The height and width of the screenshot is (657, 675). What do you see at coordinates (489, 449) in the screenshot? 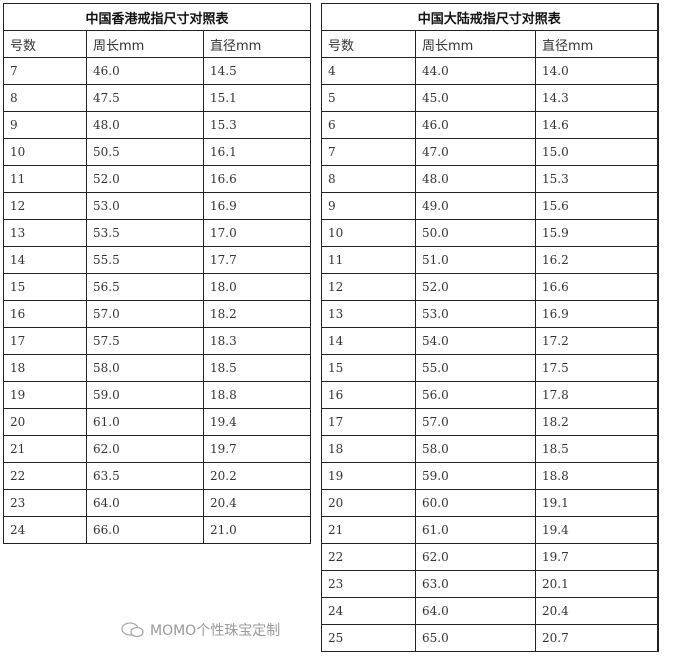
I see `table-row: 18 58.0 18.5` at bounding box center [489, 449].